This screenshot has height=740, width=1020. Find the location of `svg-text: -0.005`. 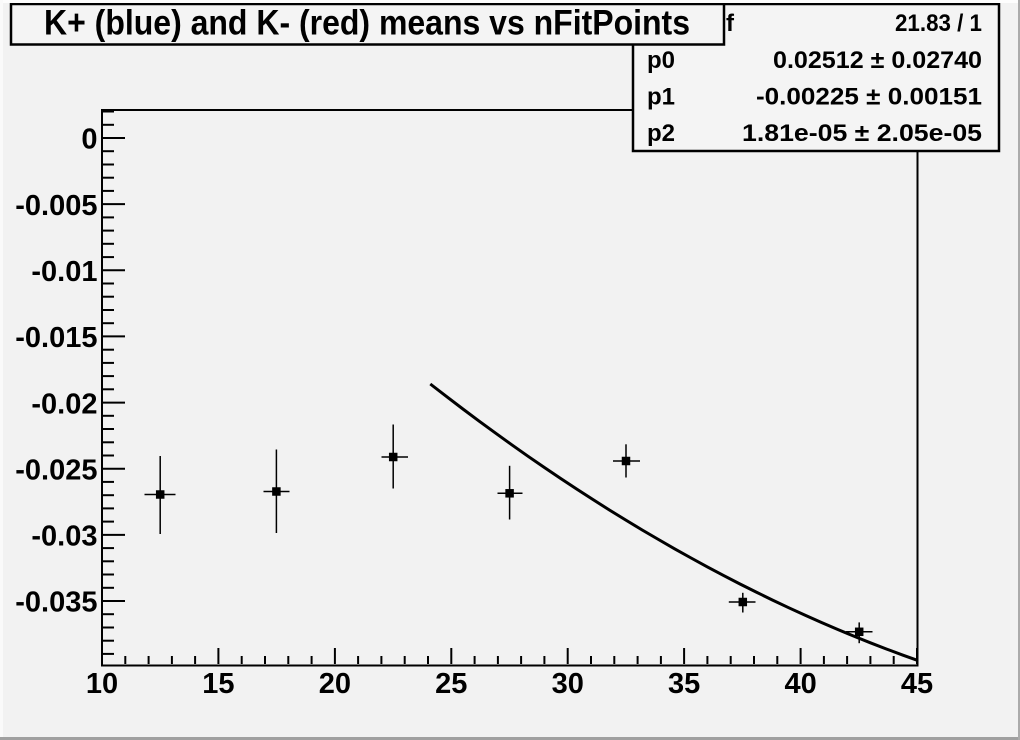

svg-text: -0.005 is located at coordinates (56, 206).